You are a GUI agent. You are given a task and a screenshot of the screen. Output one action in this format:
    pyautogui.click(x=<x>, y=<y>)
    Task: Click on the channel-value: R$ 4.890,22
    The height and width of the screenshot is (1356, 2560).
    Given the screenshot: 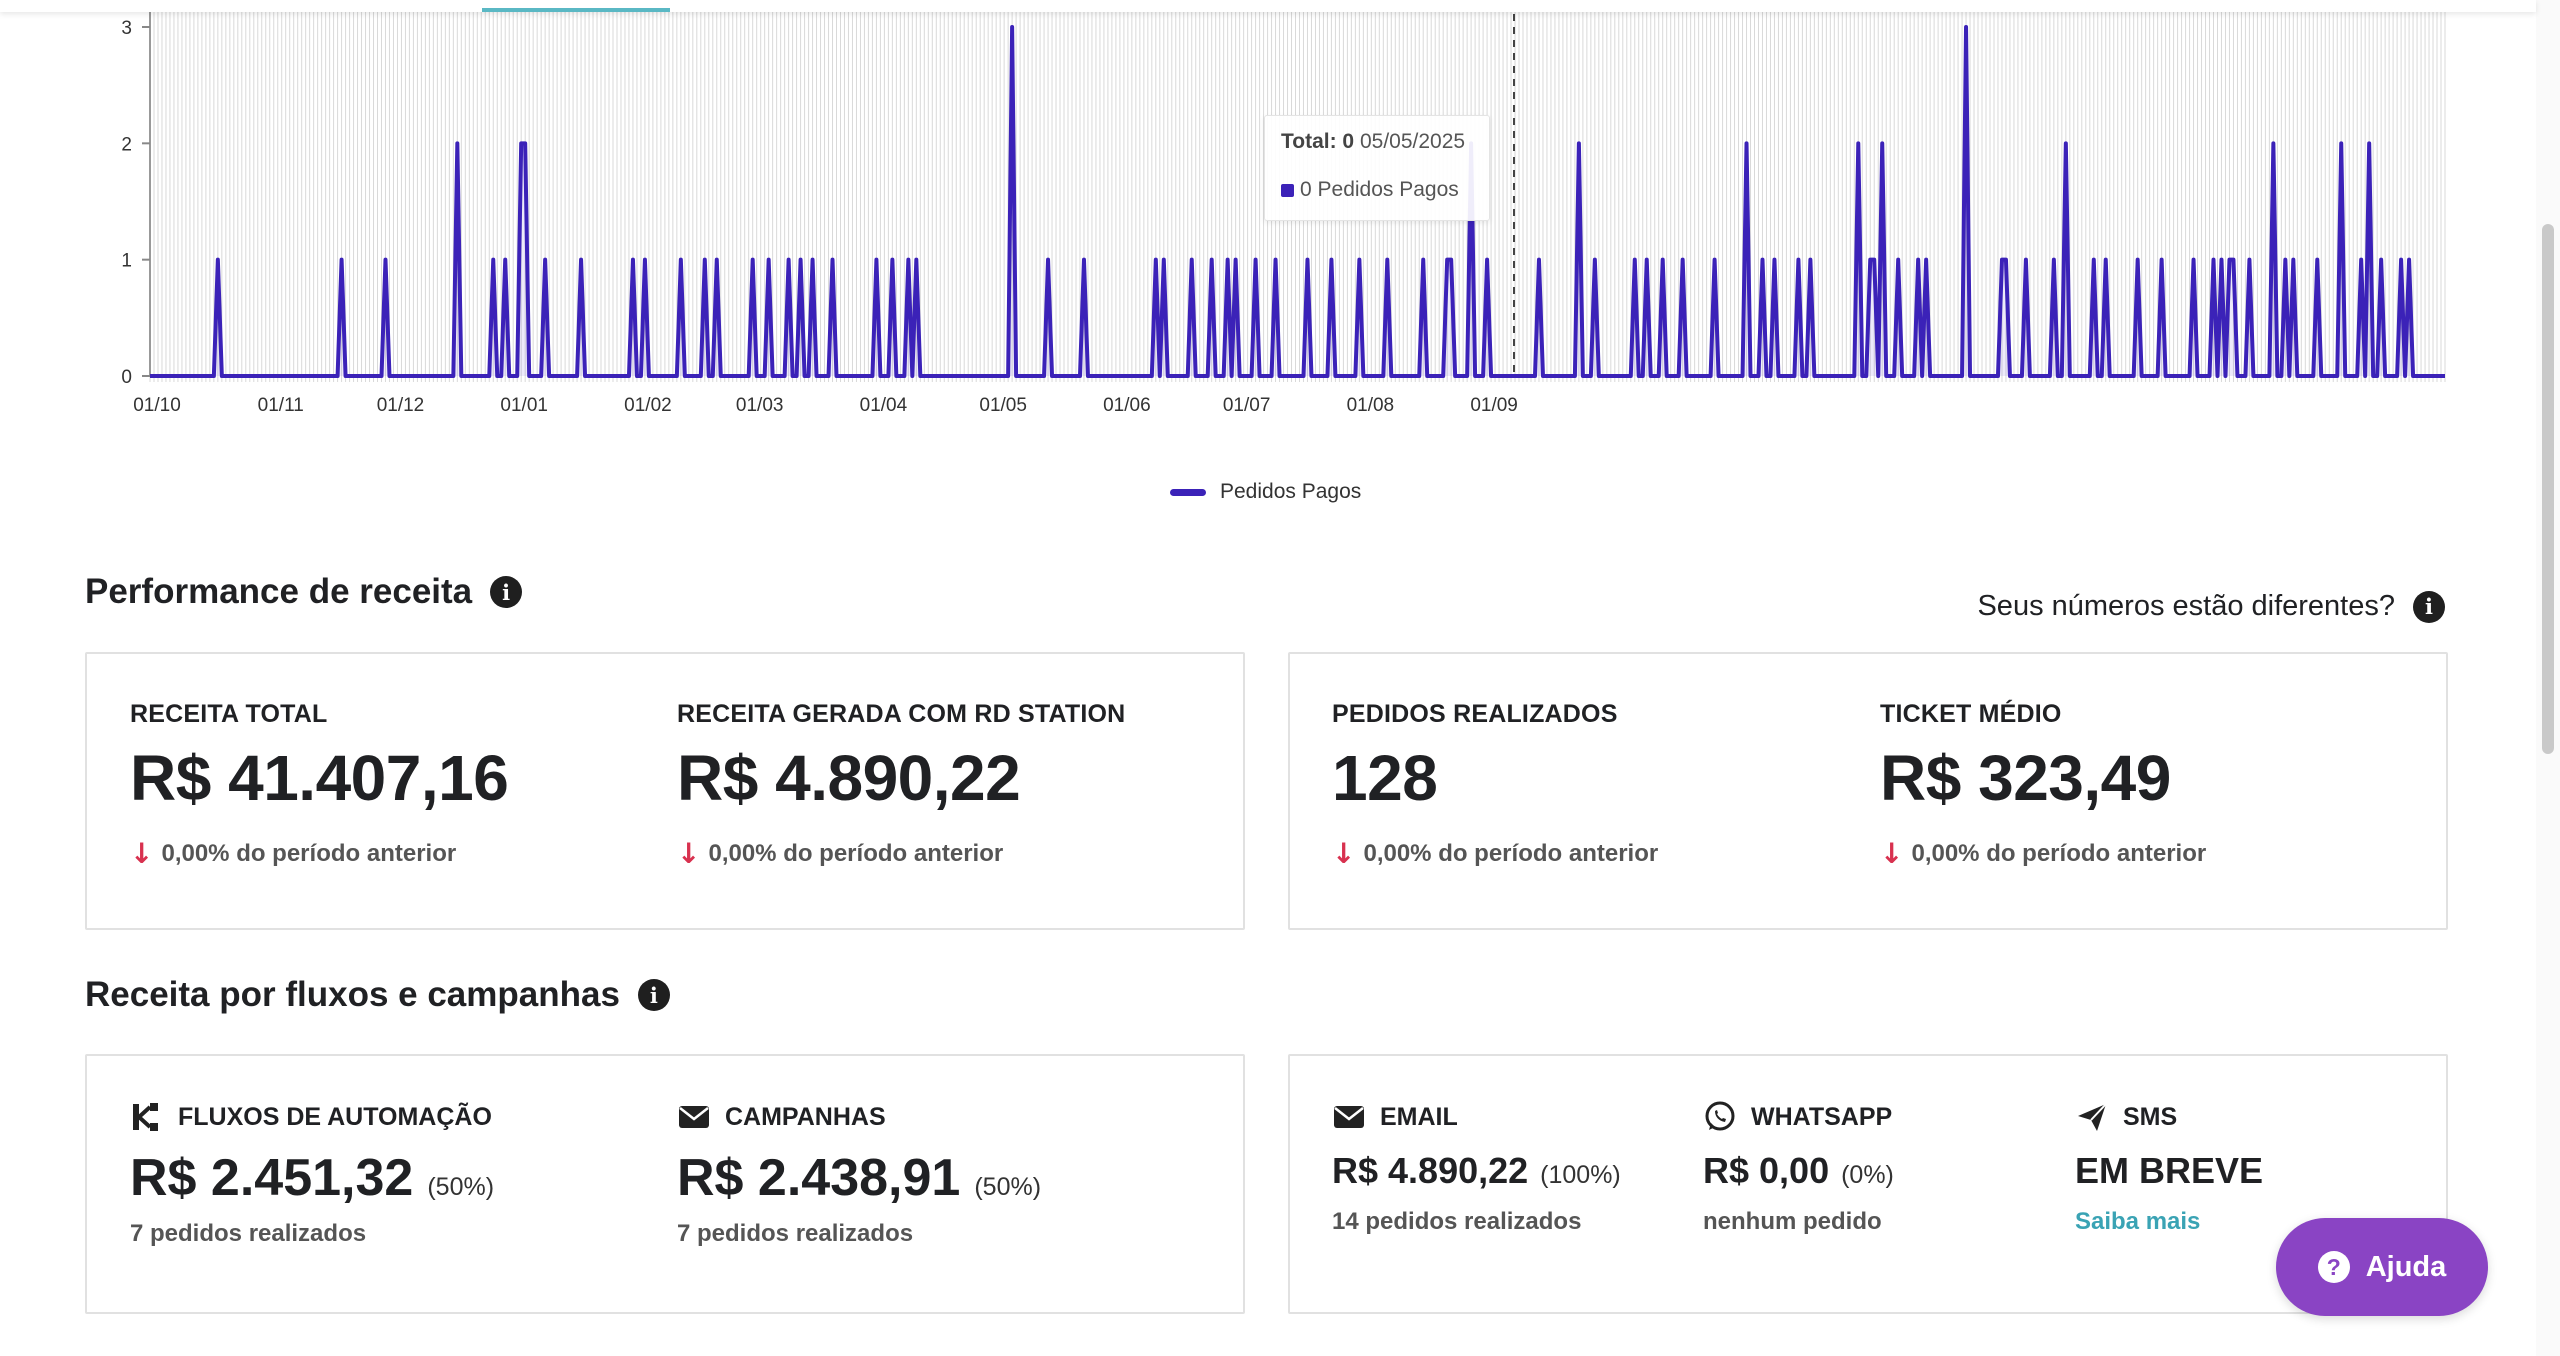 What is the action you would take?
    pyautogui.click(x=1430, y=1170)
    